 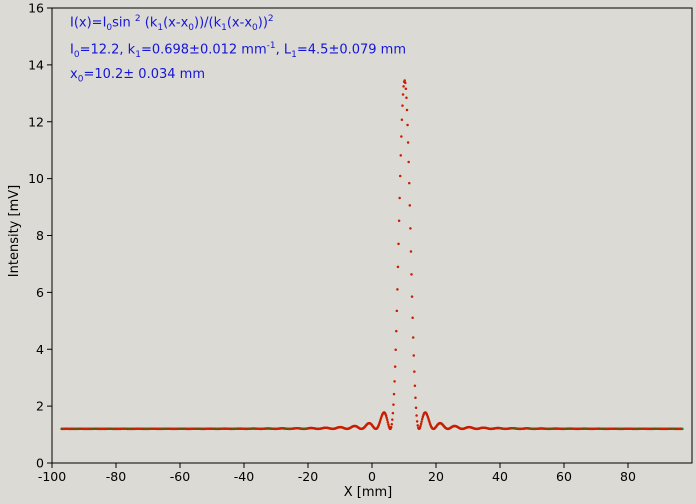 I want to click on x0-annotation: x0=10.2± 0.034 mm, so click(x=137, y=76).